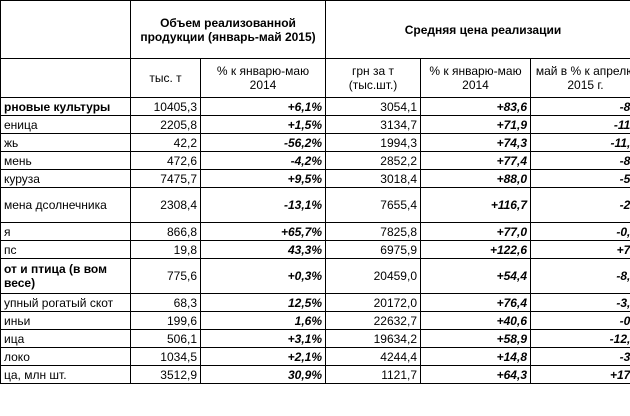  I want to click on cell: -13,1%, so click(263, 205).